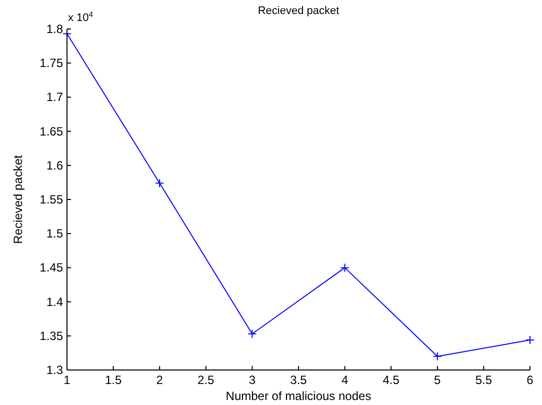 The width and height of the screenshot is (542, 405). What do you see at coordinates (438, 380) in the screenshot?
I see `x-tick-label: 5` at bounding box center [438, 380].